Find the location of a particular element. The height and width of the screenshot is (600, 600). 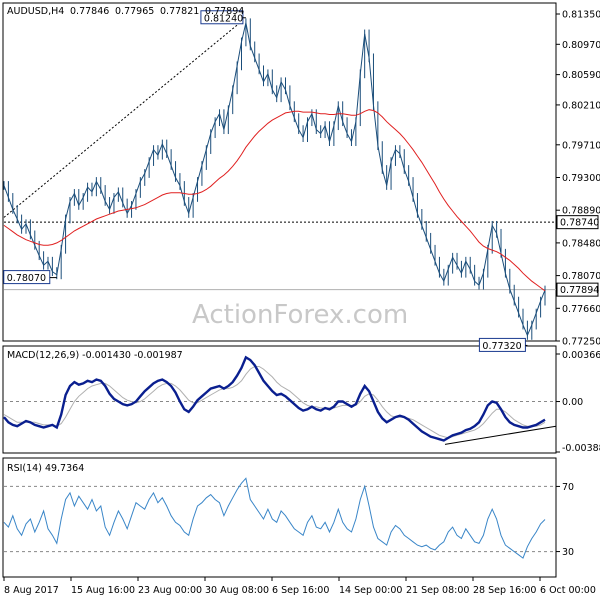

macd-line is located at coordinates (274, 398).